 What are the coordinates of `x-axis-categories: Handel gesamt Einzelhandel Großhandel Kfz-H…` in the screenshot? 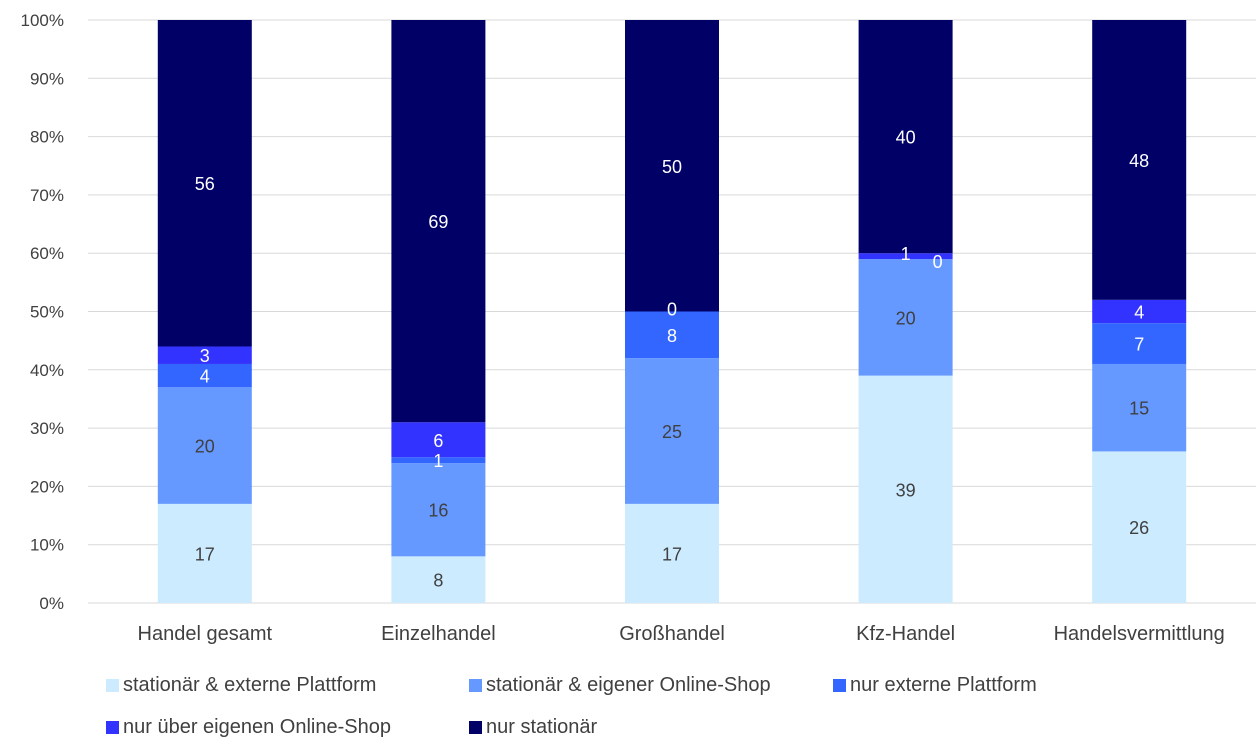 It's located at (681, 634).